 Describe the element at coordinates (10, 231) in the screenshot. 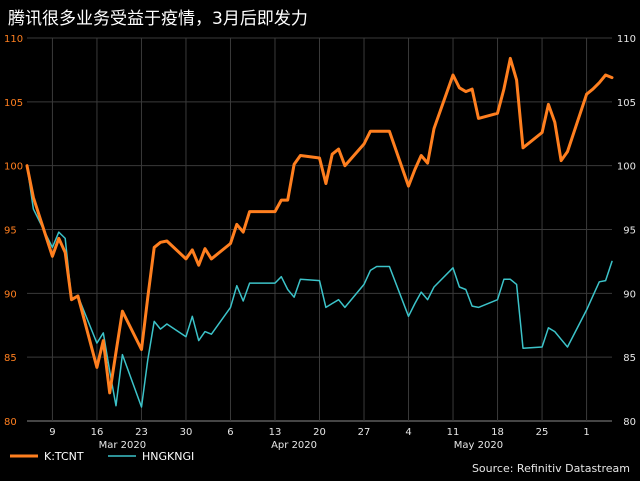

I see `y-tick-label-left: 95` at that location.